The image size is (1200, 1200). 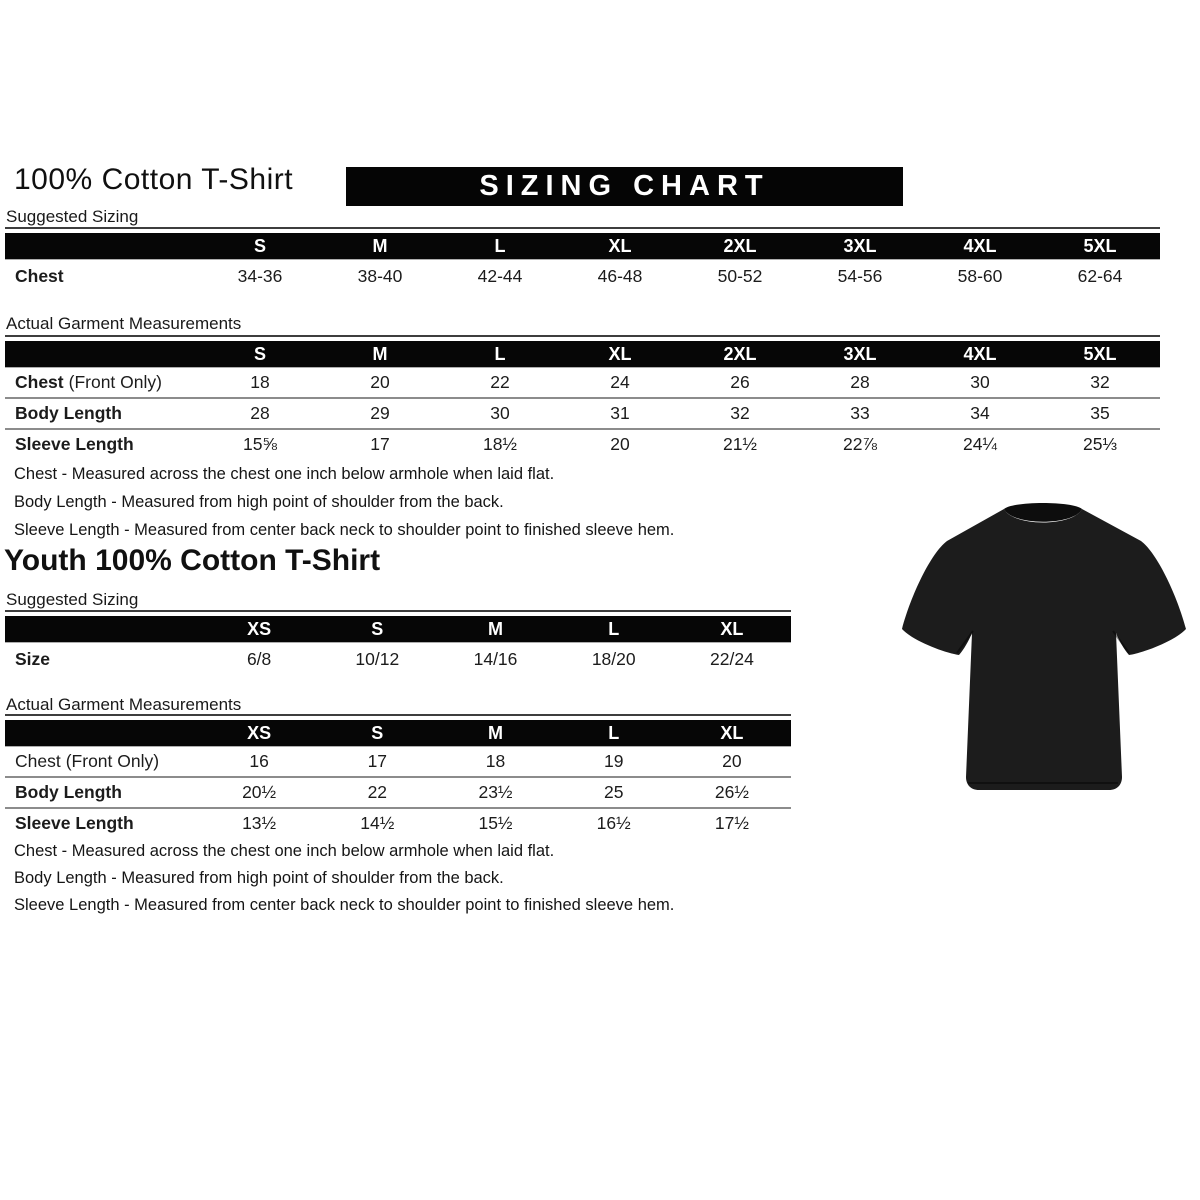 What do you see at coordinates (613, 792) in the screenshot?
I see `table-cell: 25` at bounding box center [613, 792].